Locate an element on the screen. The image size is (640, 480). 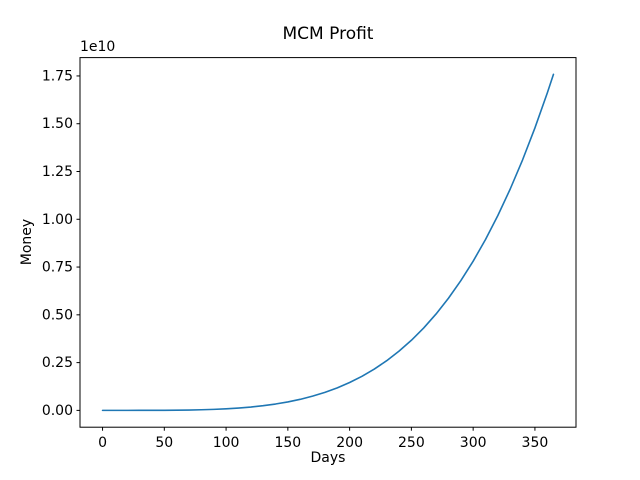
x-tick-label: 150 is located at coordinates (287, 443).